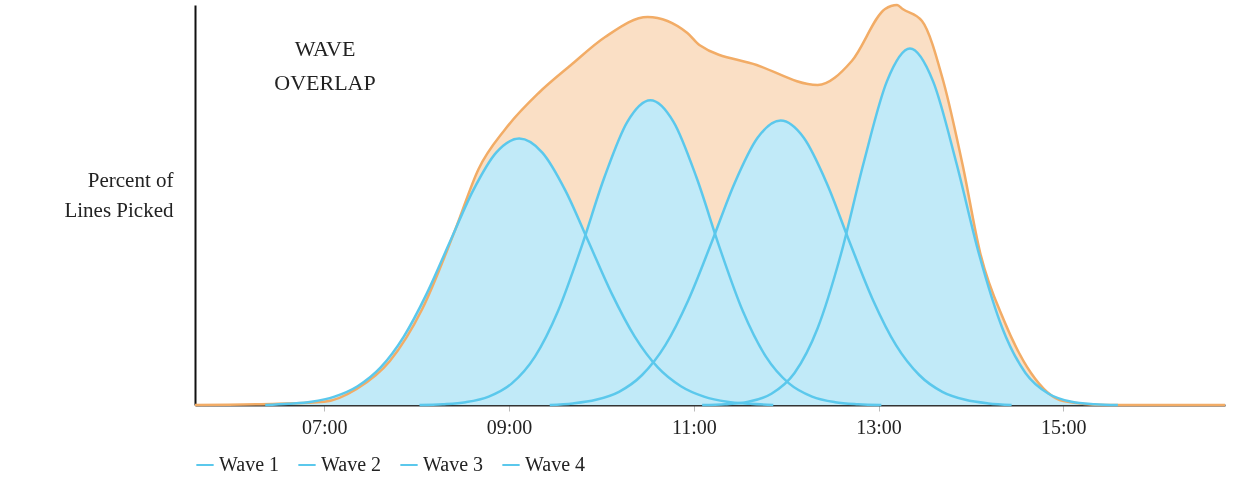 This screenshot has width=1233, height=491. Describe the element at coordinates (453, 464) in the screenshot. I see `legend-label: Wave 3` at that location.